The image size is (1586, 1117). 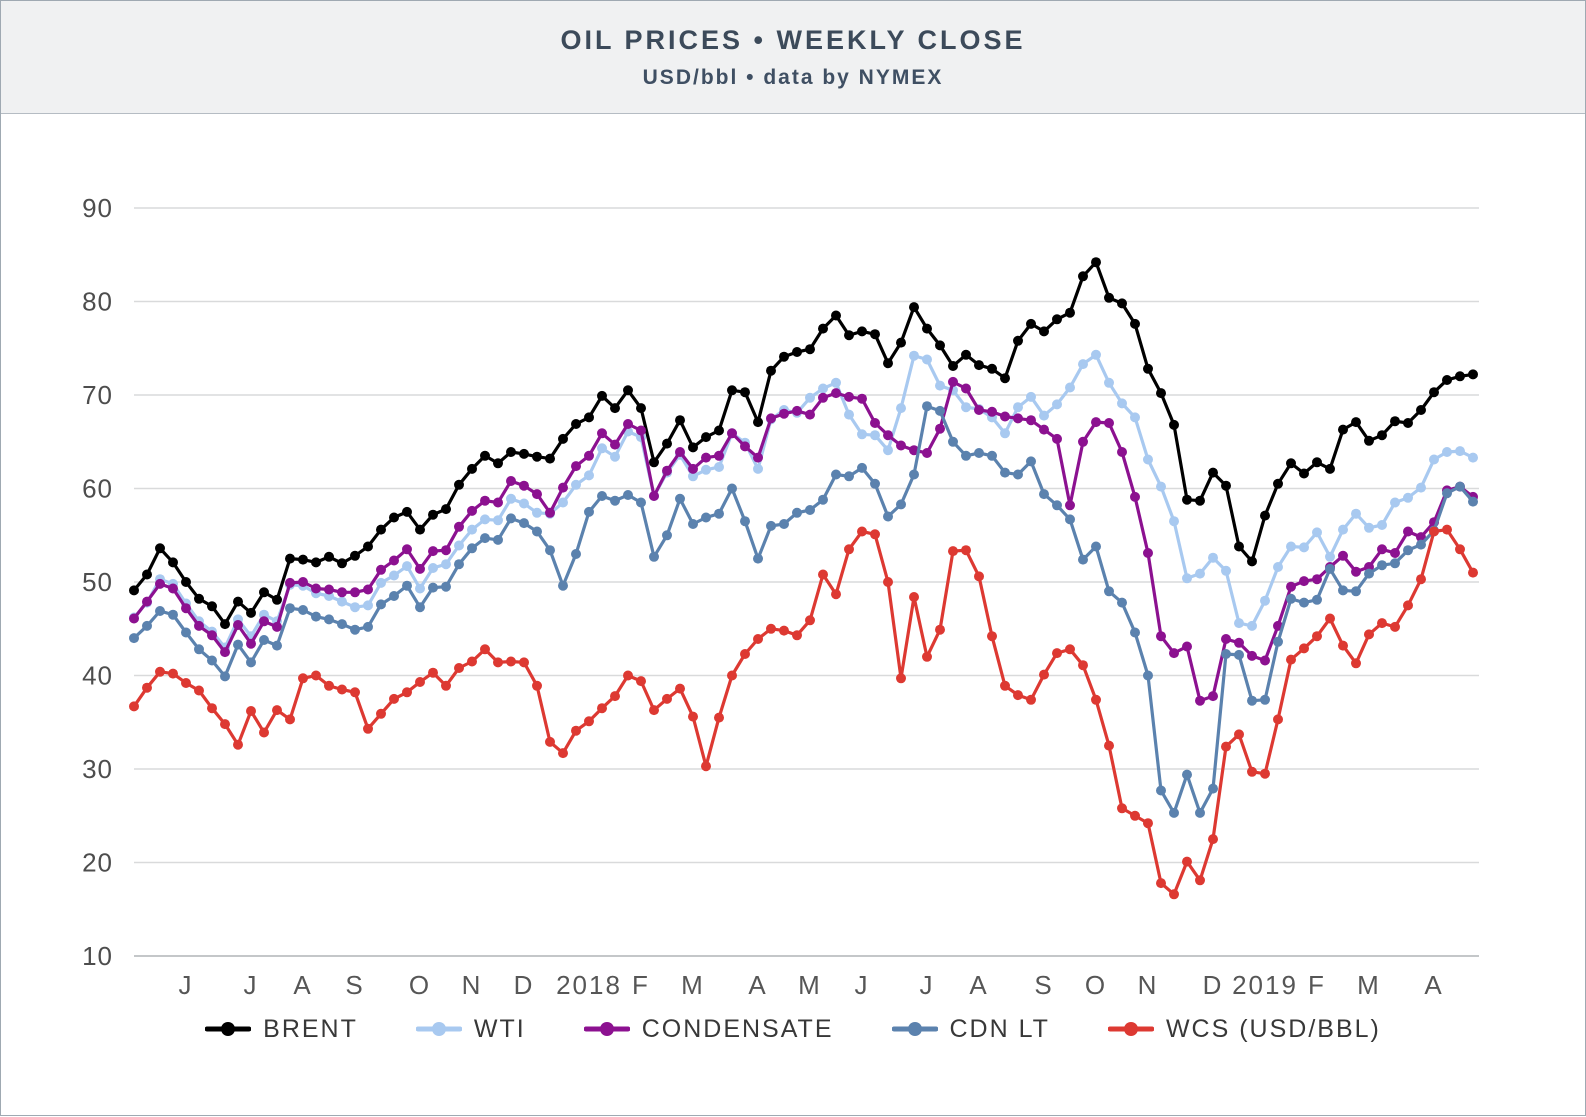 I want to click on legend-item-brent: BRENT, so click(x=281, y=1029).